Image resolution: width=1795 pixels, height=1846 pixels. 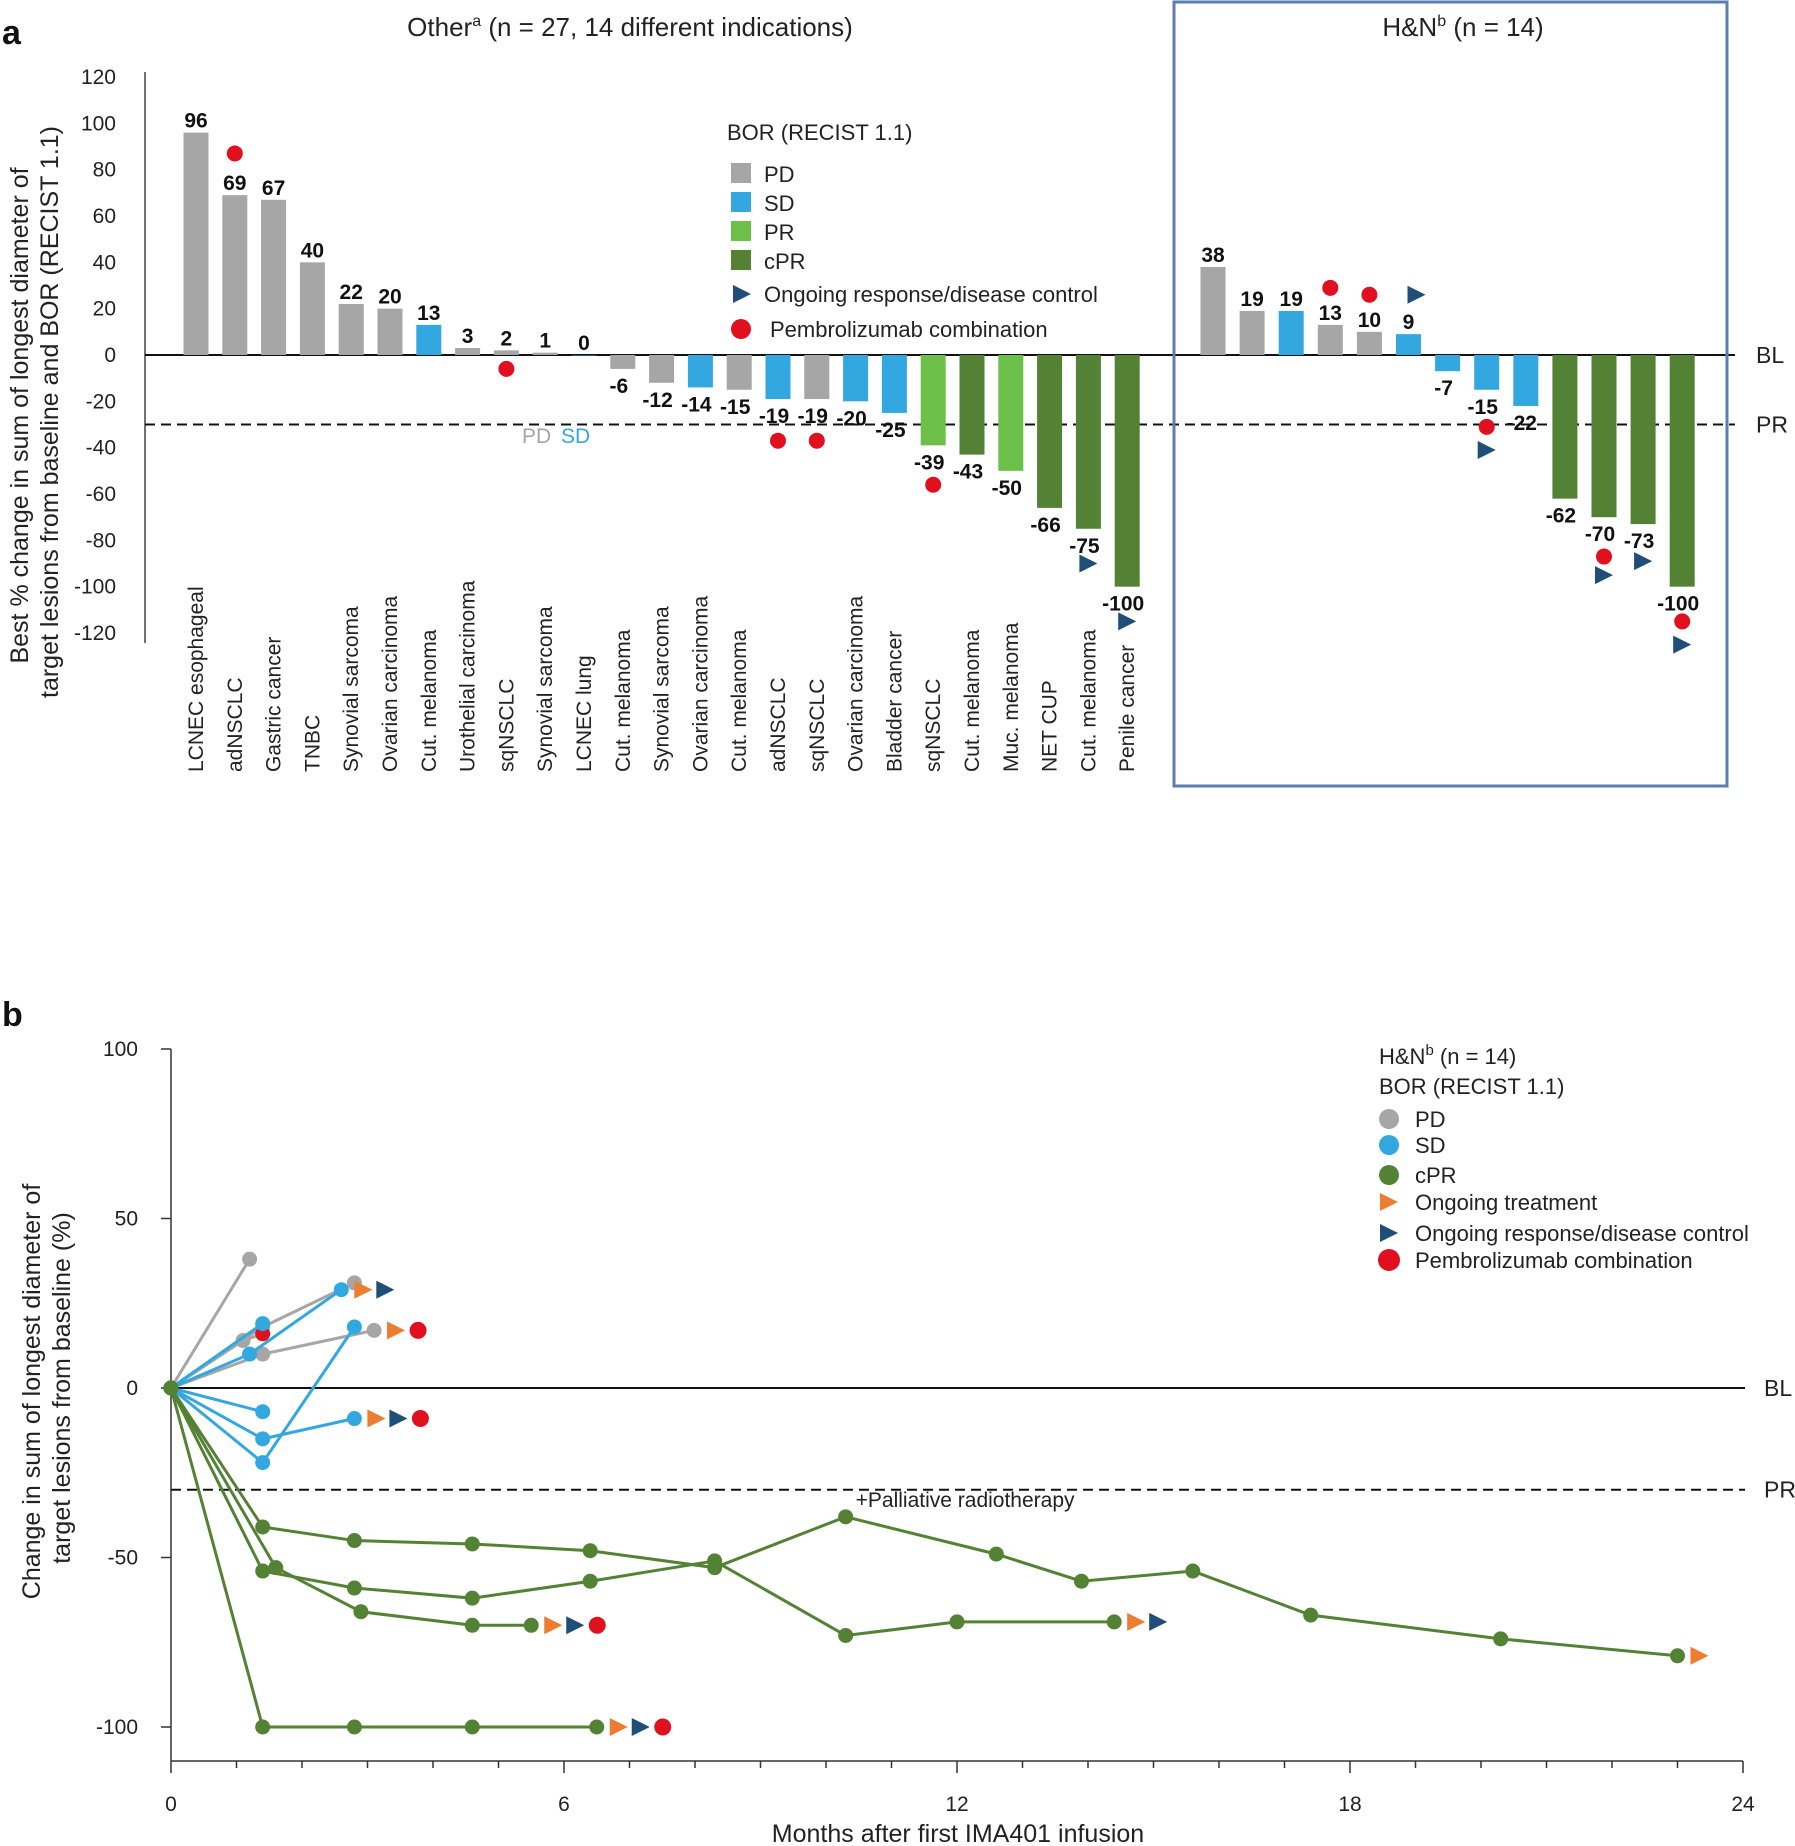 I want to click on bar-value-label: 69, so click(x=234, y=183).